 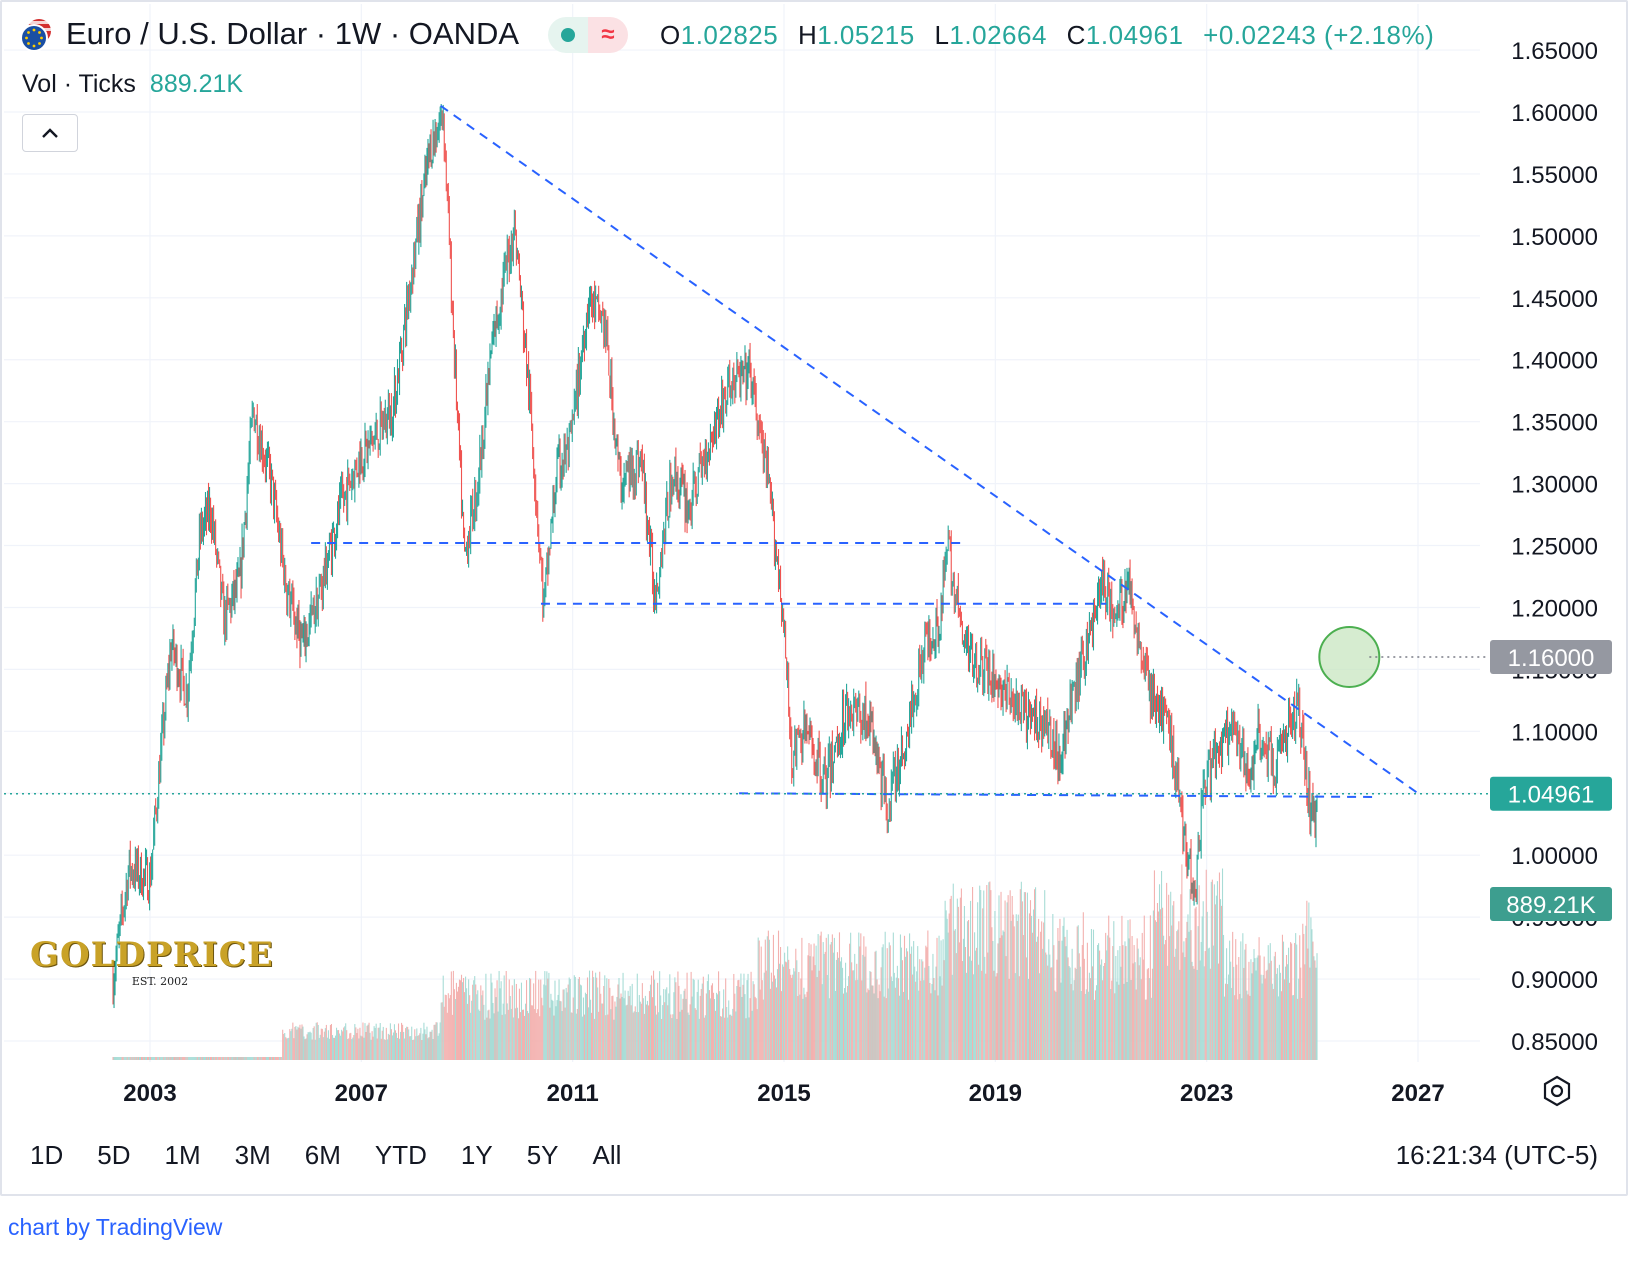 What do you see at coordinates (1206, 1093) in the screenshot?
I see `x-tick-label: 2023` at bounding box center [1206, 1093].